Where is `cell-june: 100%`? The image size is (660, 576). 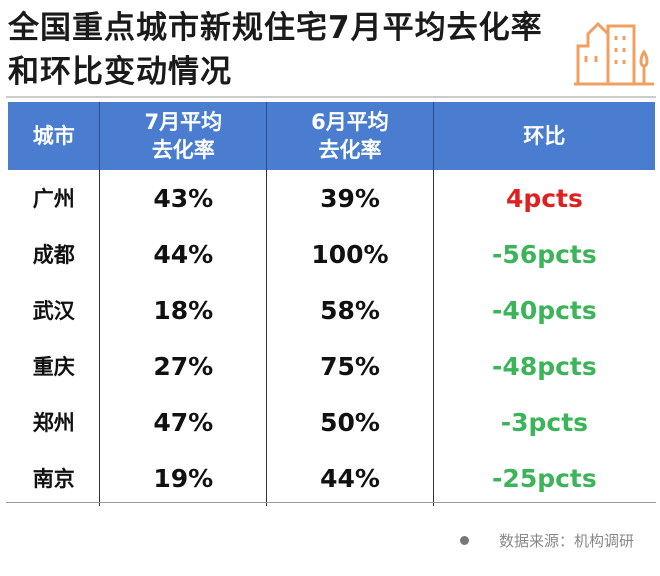
cell-june: 100% is located at coordinates (350, 254).